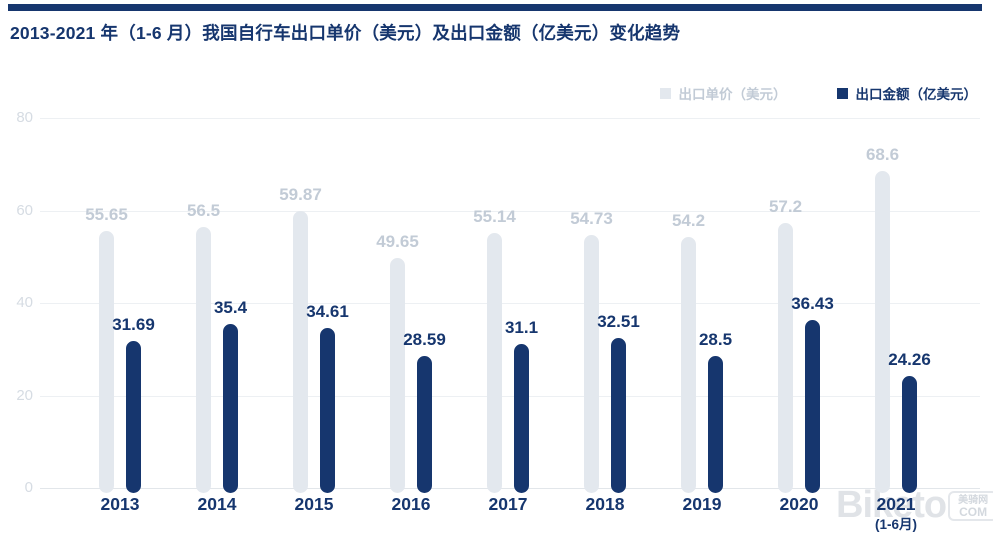 This screenshot has height=538, width=993. What do you see at coordinates (24, 117) in the screenshot?
I see `y-axis-tick-80: 80` at bounding box center [24, 117].